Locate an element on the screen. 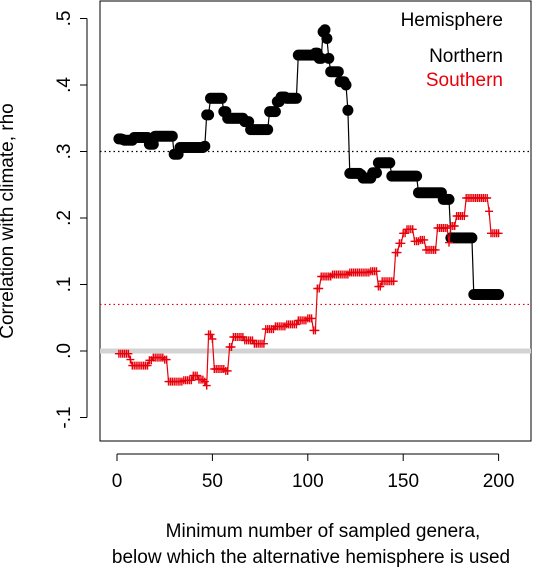 This screenshot has width=540, height=573. y-tick-label: .4 is located at coordinates (64, 85).